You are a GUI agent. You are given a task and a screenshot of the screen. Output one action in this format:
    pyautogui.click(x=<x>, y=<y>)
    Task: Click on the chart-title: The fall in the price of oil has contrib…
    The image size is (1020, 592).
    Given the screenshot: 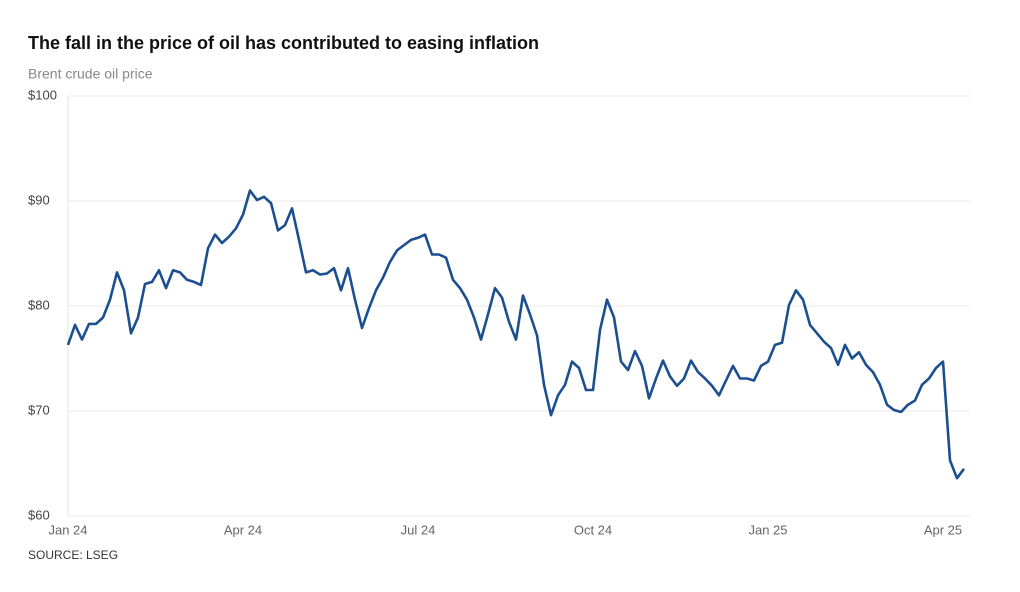 What is the action you would take?
    pyautogui.click(x=283, y=43)
    